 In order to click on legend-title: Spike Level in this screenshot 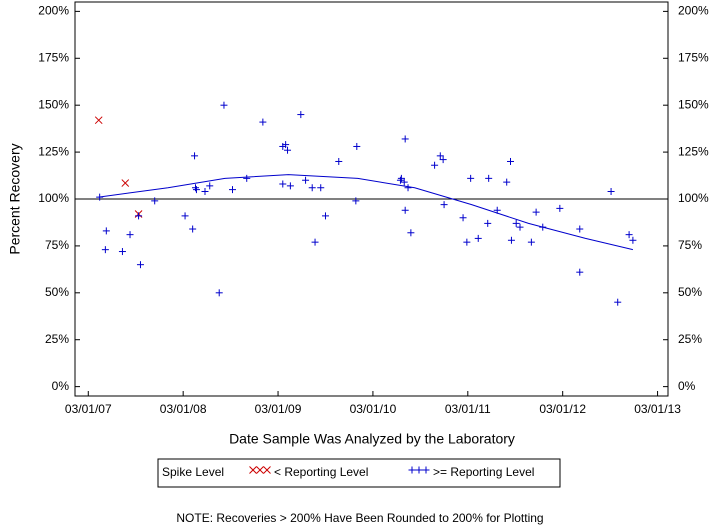, I will do `click(193, 472)`.